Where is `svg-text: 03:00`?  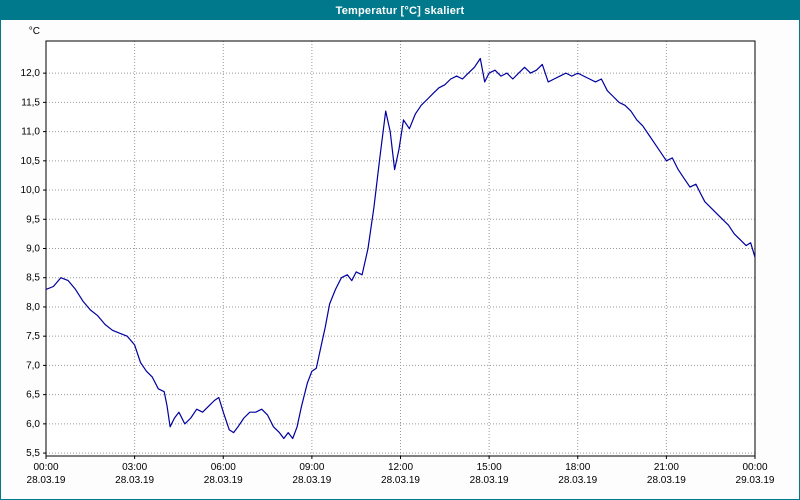 svg-text: 03:00 is located at coordinates (134, 467).